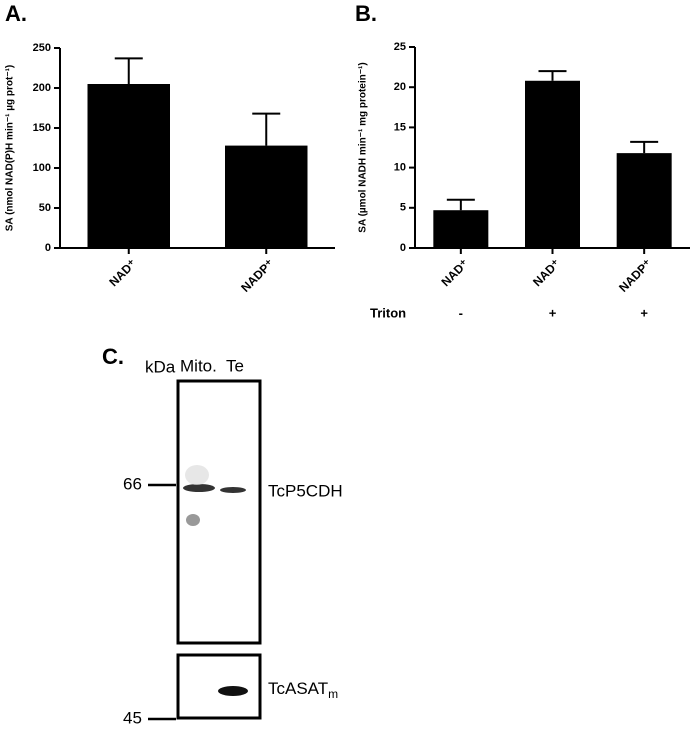  Describe the element at coordinates (388, 312) in the screenshot. I see `row-label: Triton` at that location.